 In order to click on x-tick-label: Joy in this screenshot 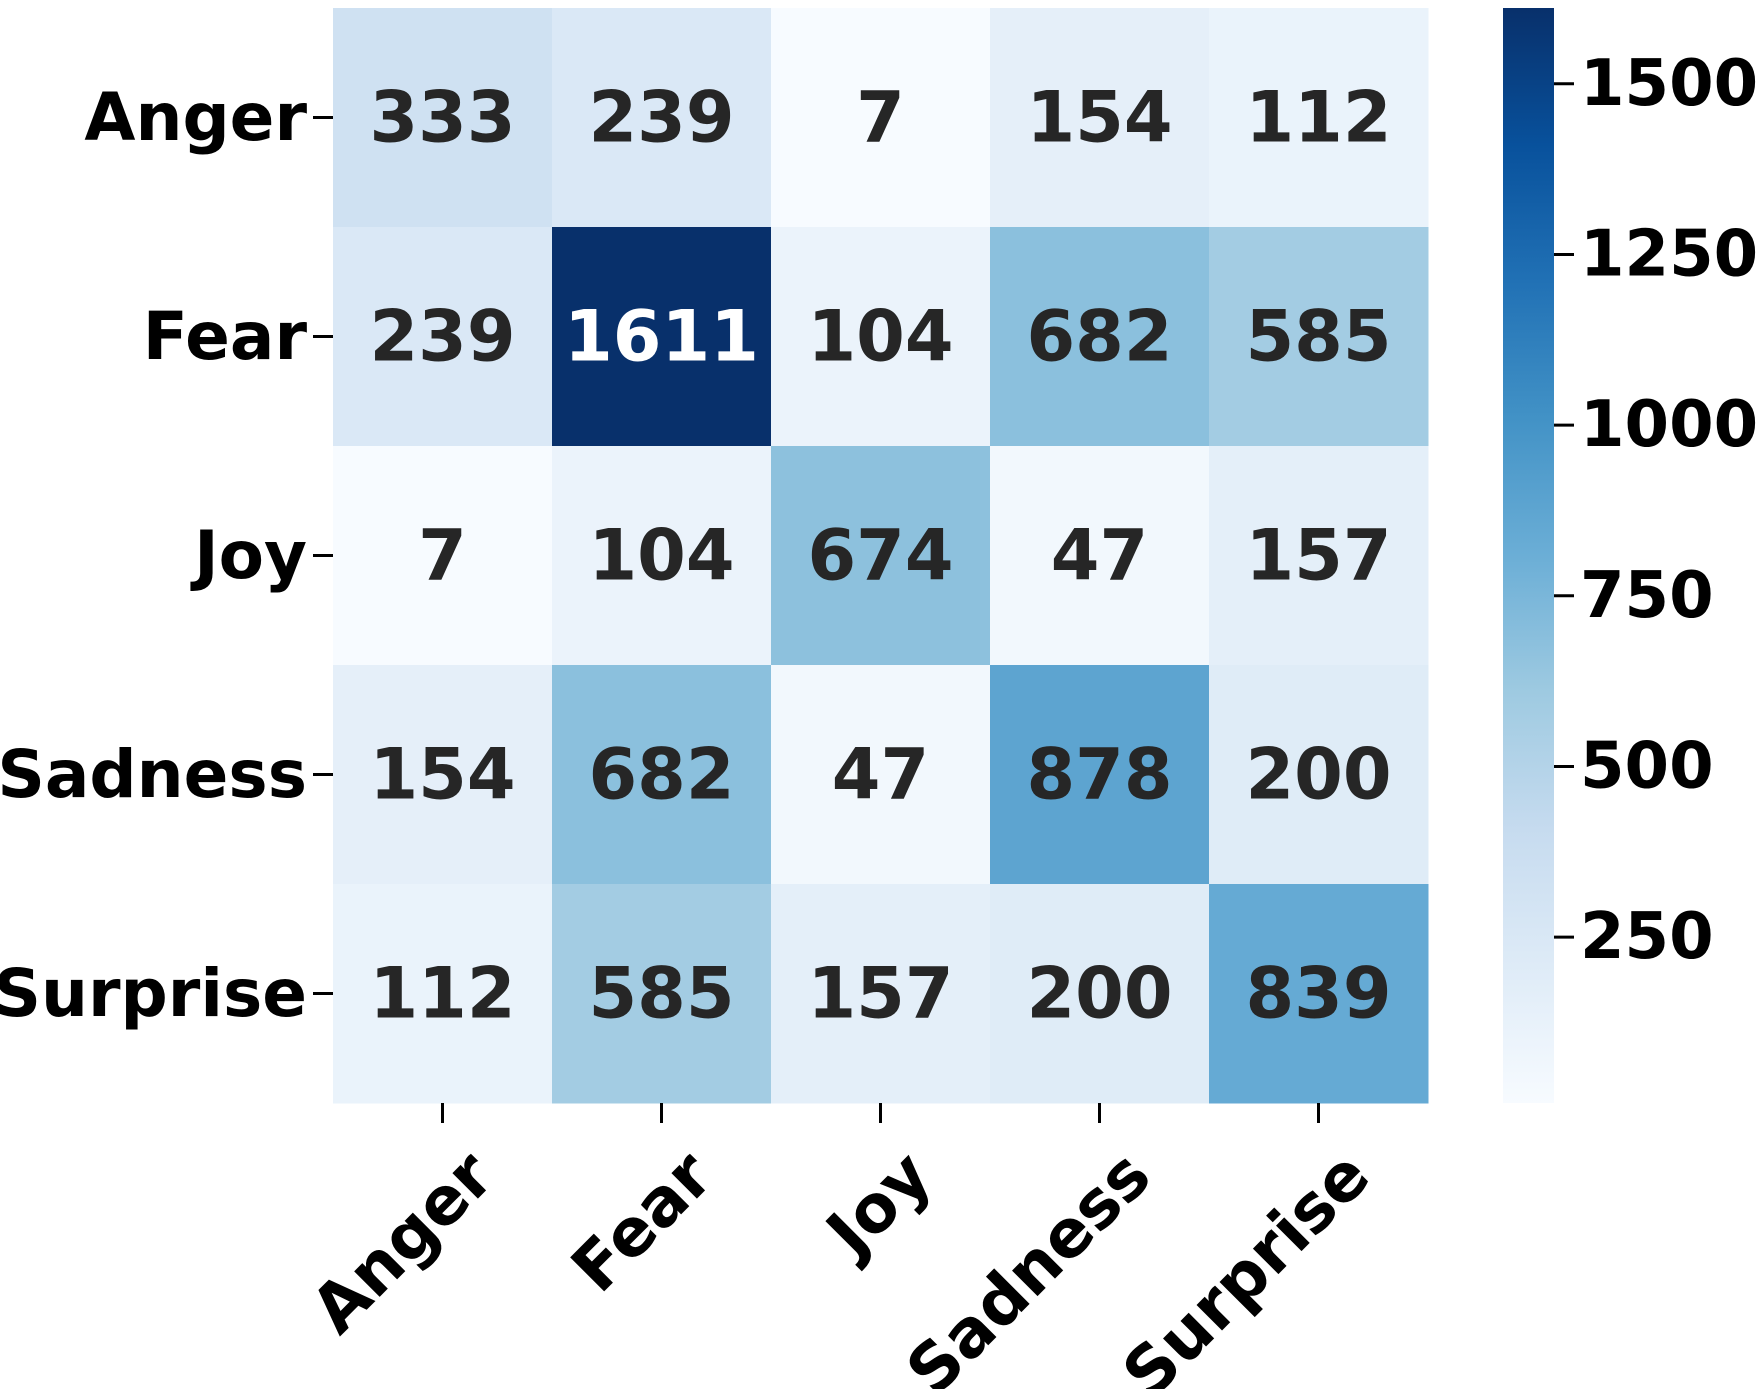, I will do `click(877, 1204)`.